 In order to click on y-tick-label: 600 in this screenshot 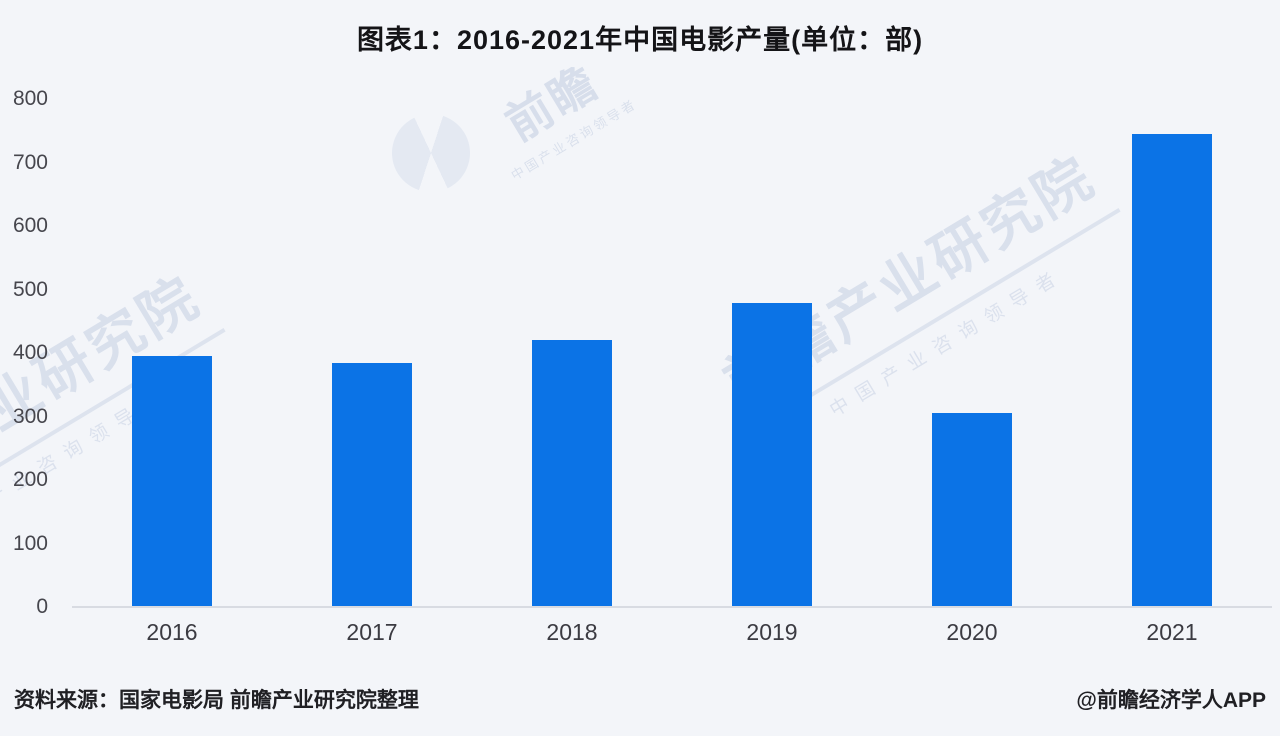, I will do `click(30, 225)`.